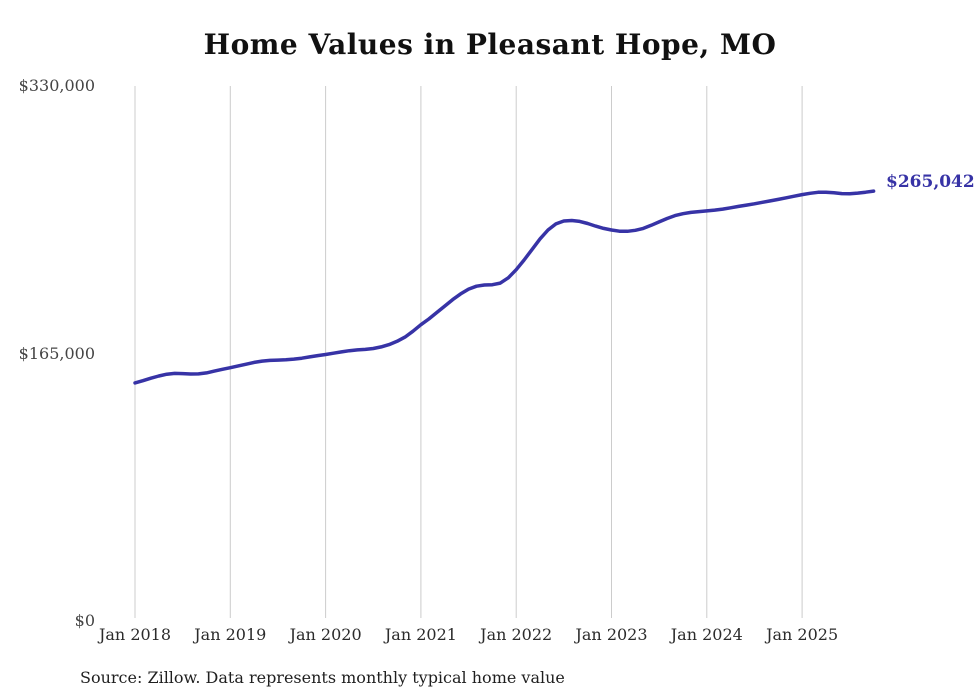 This screenshot has width=980, height=699. I want to click on y-tick-label-0: $0, so click(84, 620).